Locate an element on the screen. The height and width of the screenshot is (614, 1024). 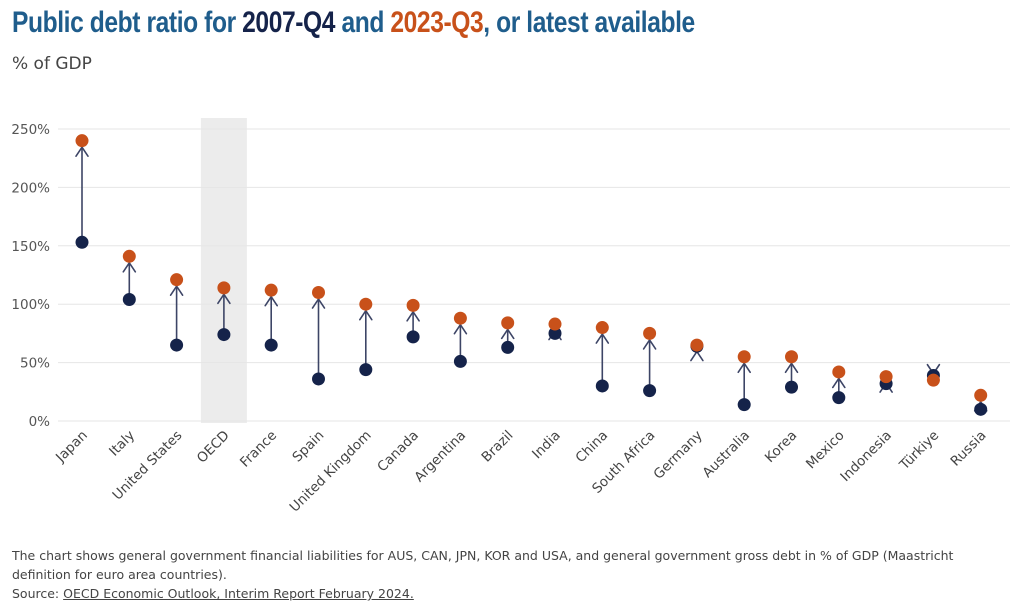
category-label: Mexico is located at coordinates (825, 450).